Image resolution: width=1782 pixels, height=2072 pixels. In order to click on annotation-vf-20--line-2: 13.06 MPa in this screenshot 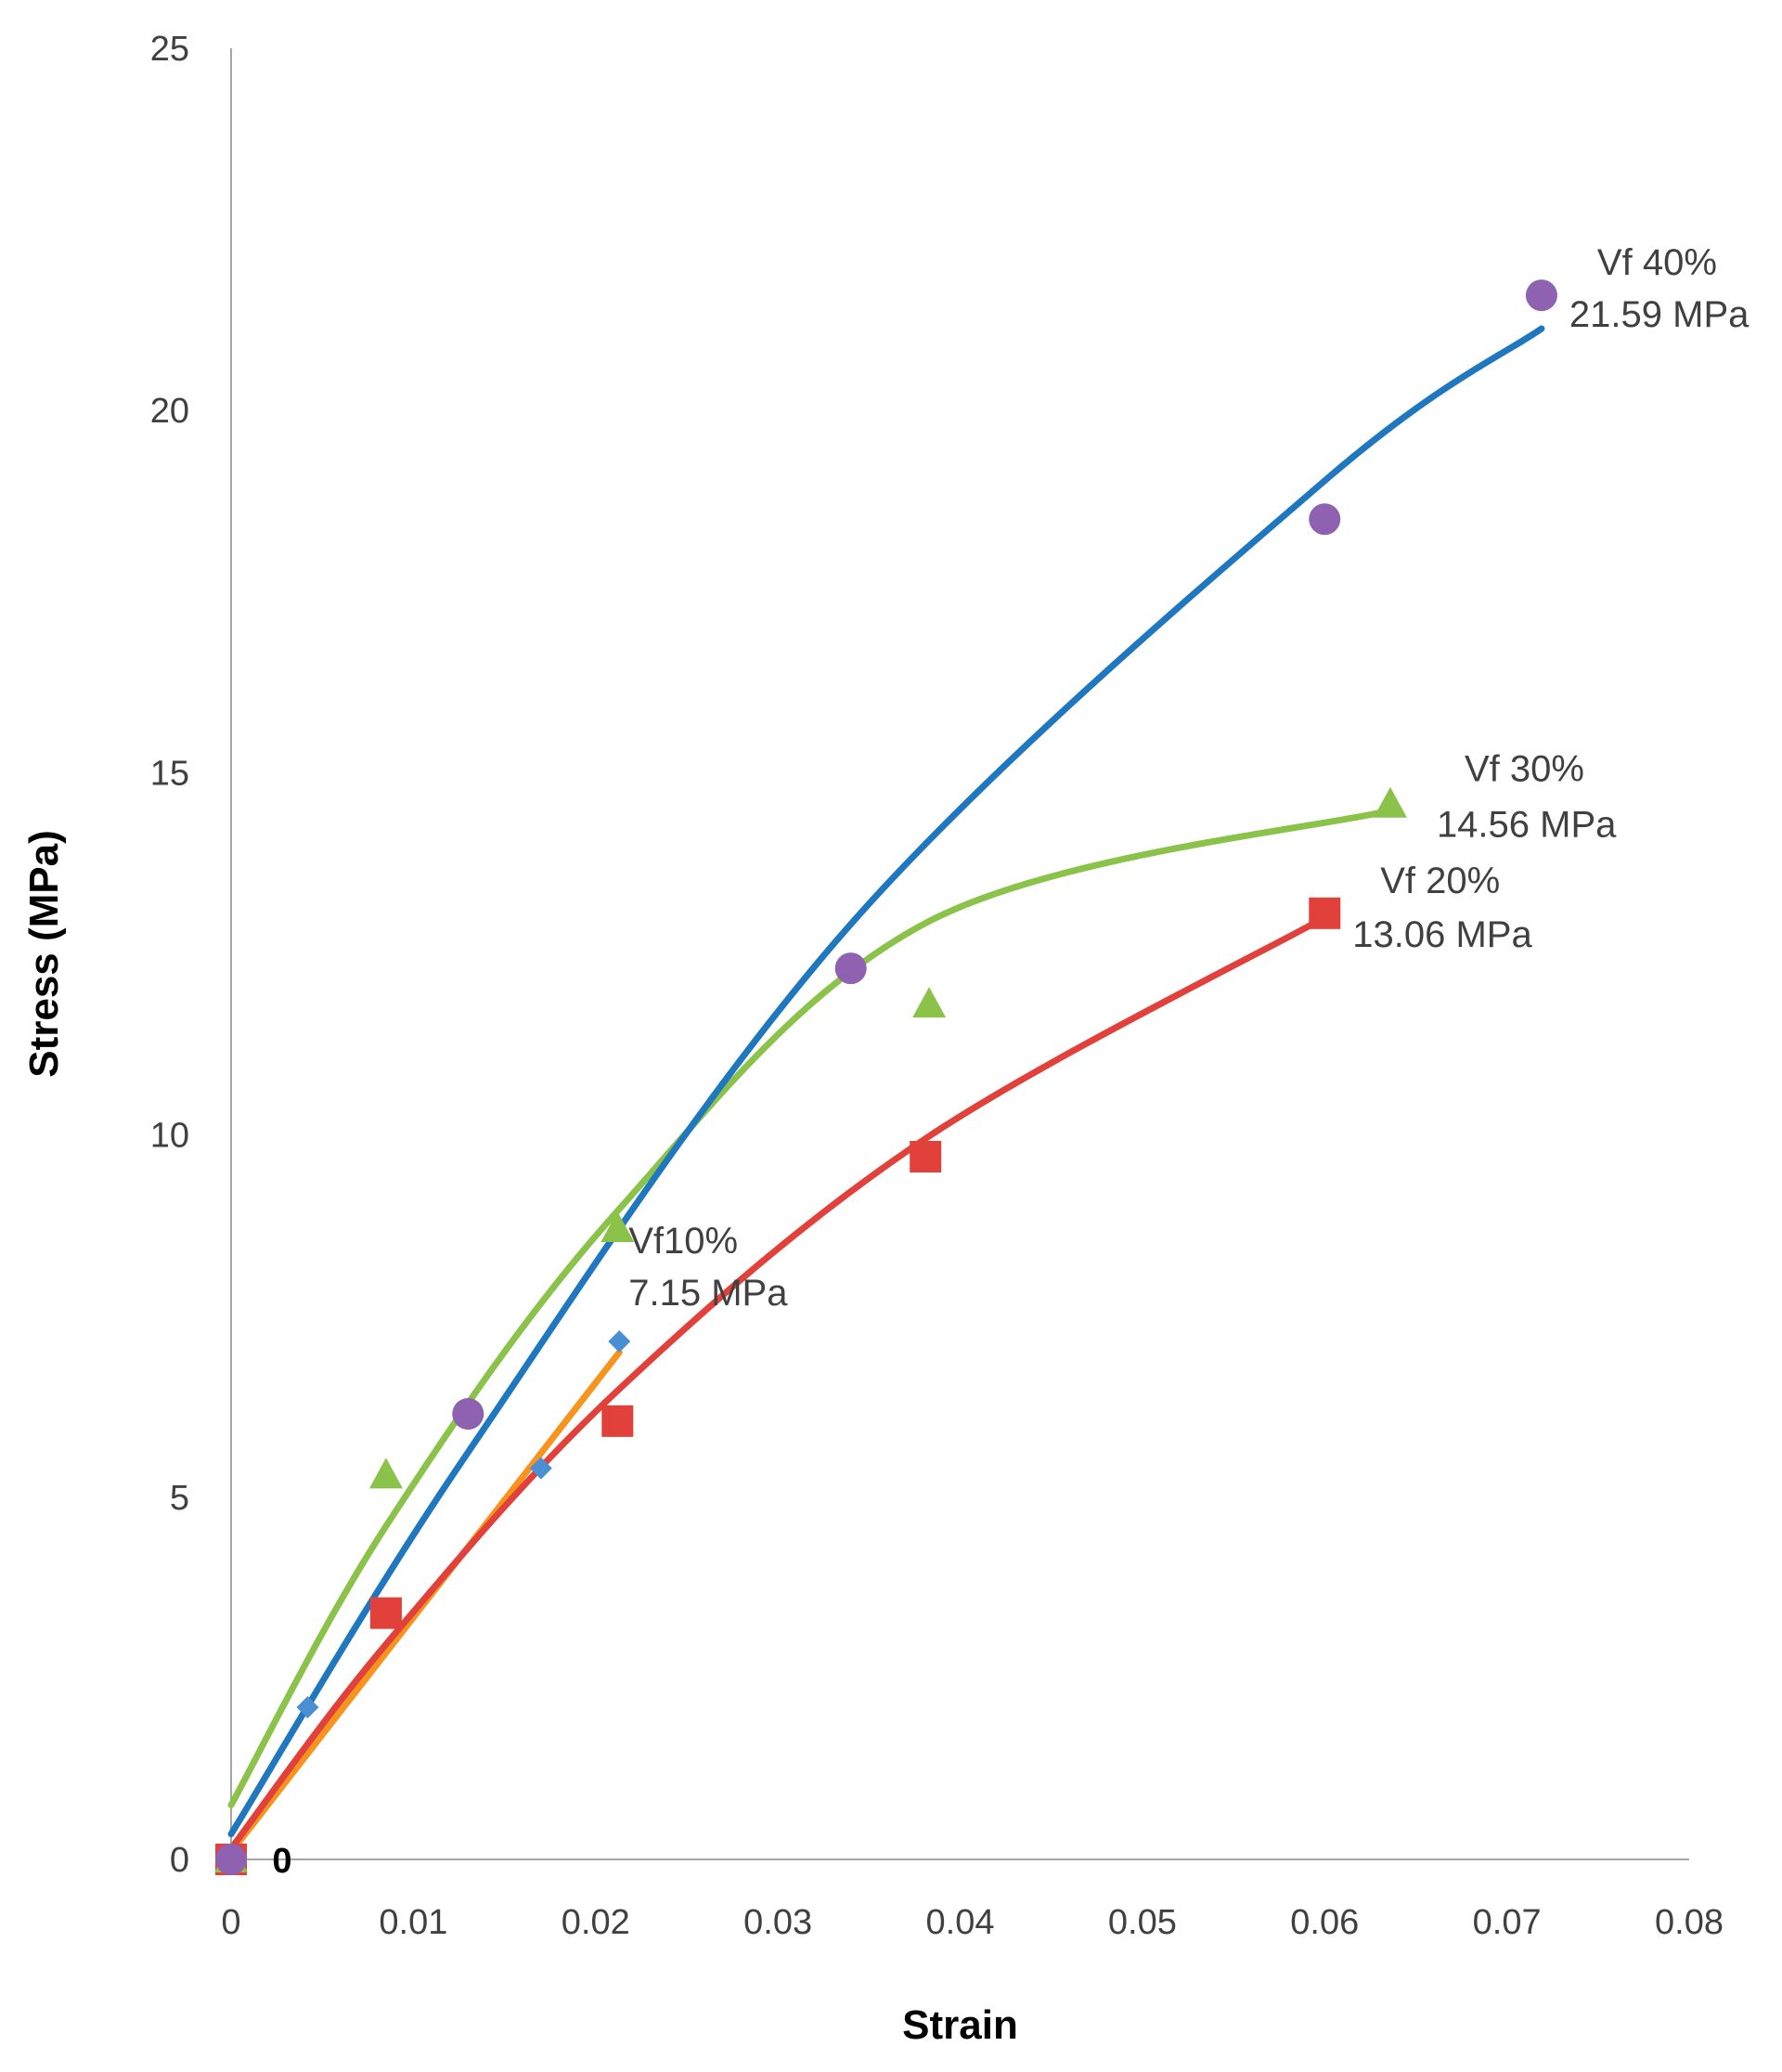, I will do `click(1442, 934)`.